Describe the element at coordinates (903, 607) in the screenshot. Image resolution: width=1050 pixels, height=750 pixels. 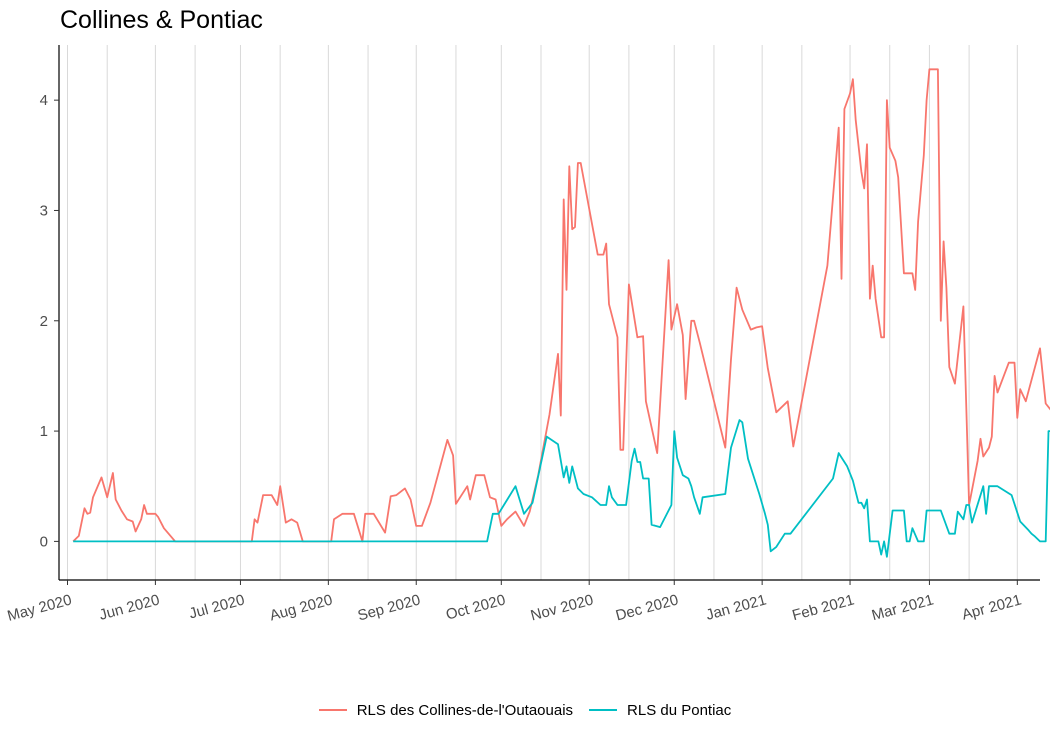
I see `x-tick-label: Mar 2021` at that location.